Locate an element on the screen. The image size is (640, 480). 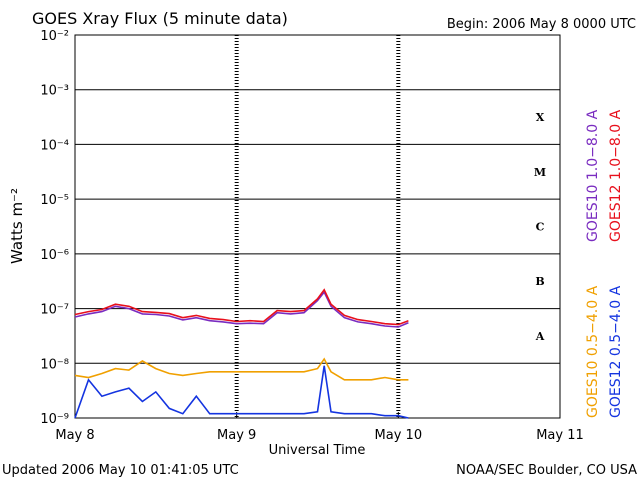
chart-title: GOES Xray Flux (5 minute data) is located at coordinates (160, 18).